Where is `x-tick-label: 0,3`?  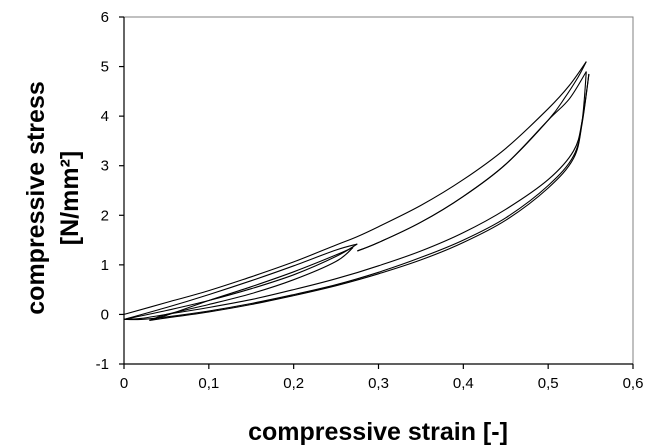 x-tick-label: 0,3 is located at coordinates (378, 383).